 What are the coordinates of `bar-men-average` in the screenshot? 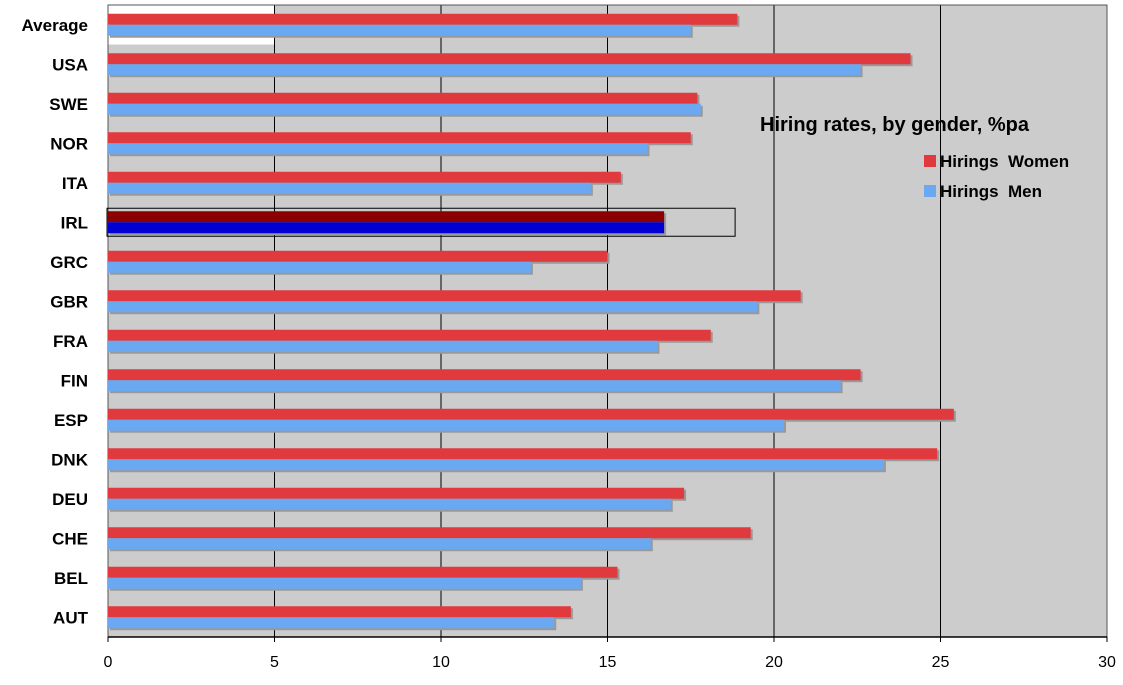 It's located at (399, 30).